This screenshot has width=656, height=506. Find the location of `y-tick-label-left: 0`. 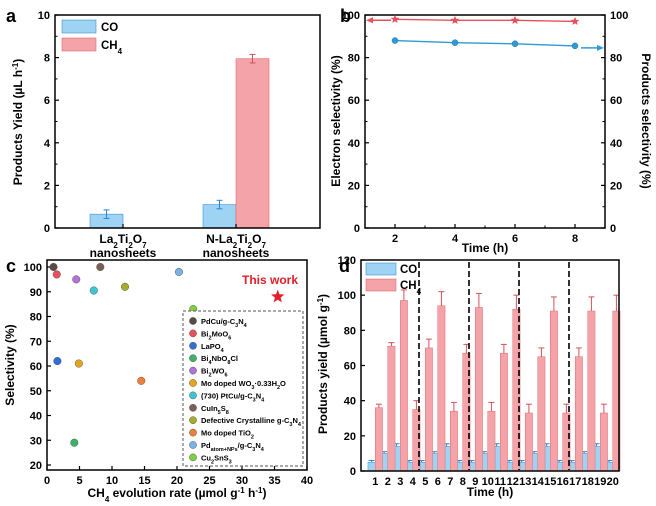

y-tick-label-left: 0 is located at coordinates (357, 229).